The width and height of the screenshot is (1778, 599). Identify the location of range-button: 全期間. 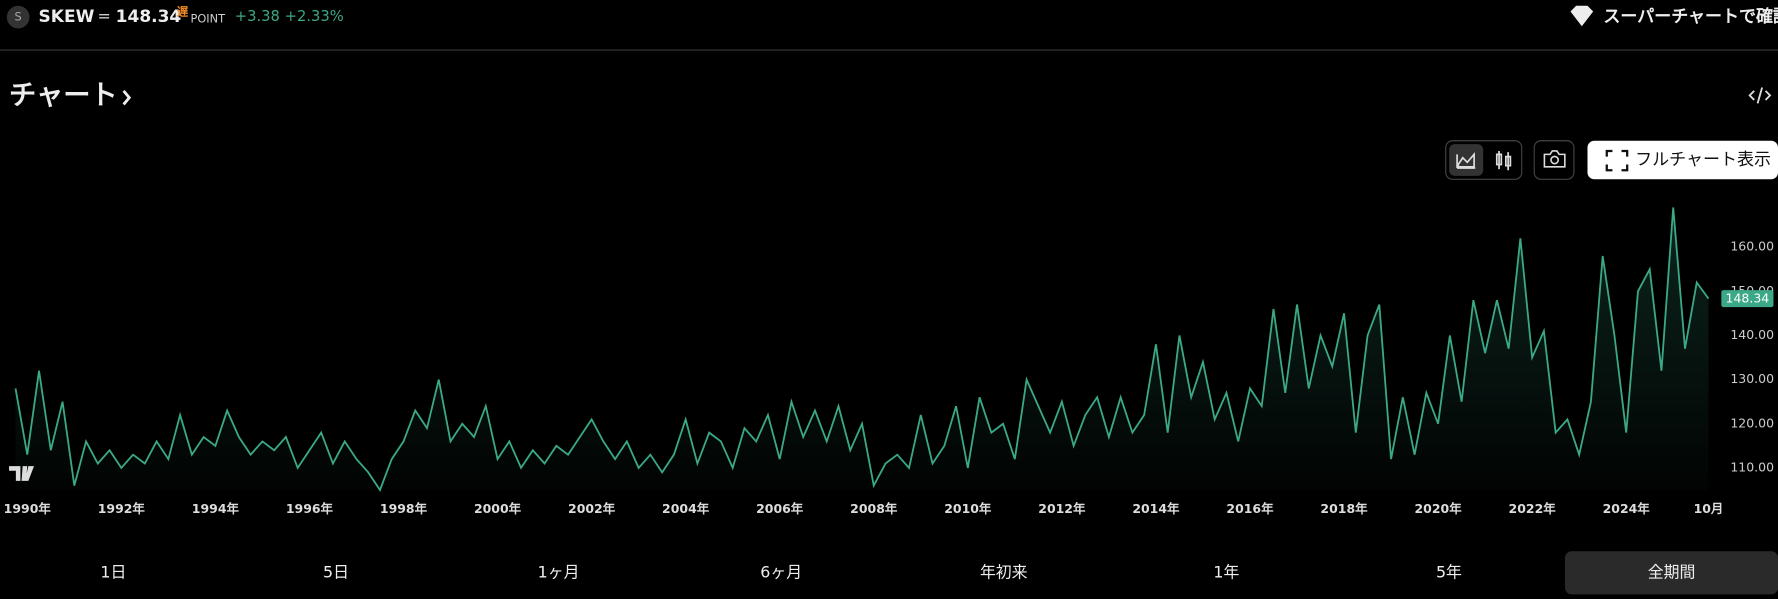
(1672, 571).